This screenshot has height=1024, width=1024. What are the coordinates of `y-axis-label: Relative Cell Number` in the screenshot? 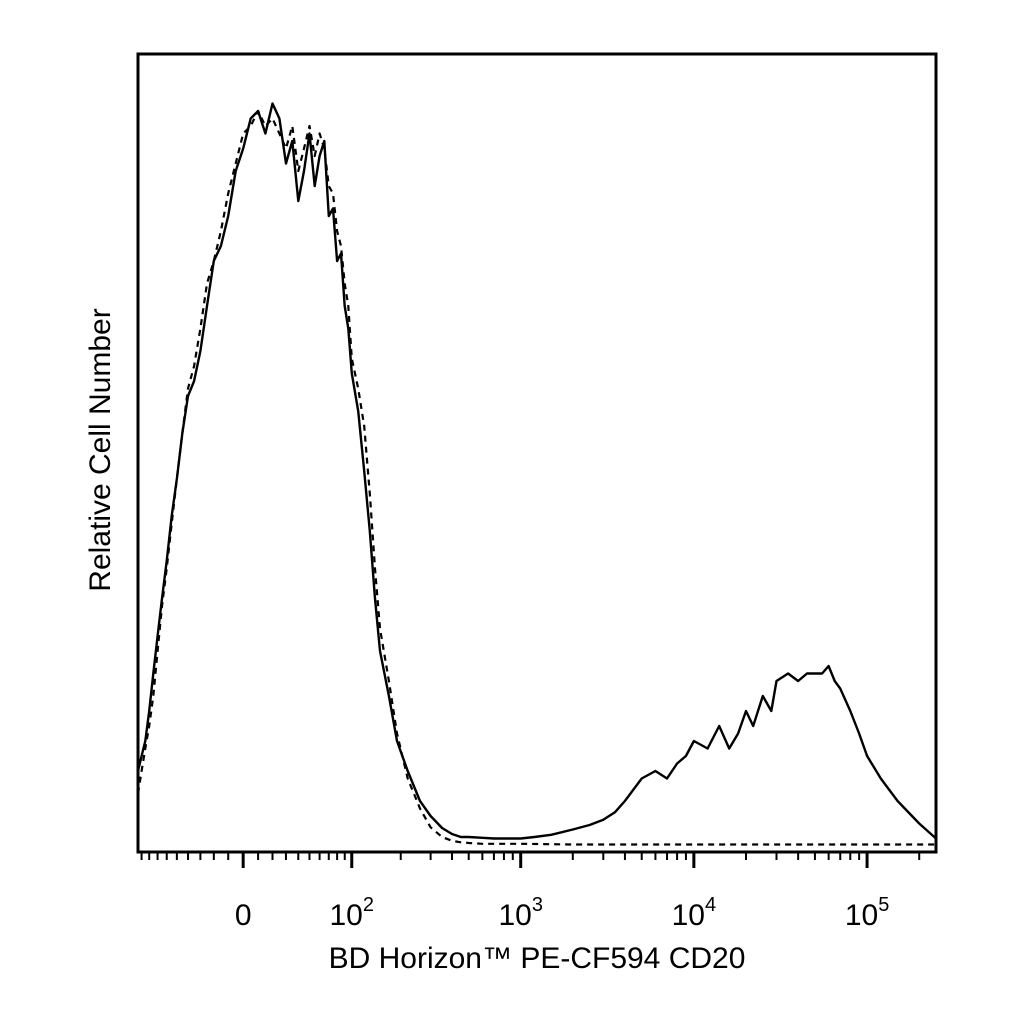 It's located at (100, 449).